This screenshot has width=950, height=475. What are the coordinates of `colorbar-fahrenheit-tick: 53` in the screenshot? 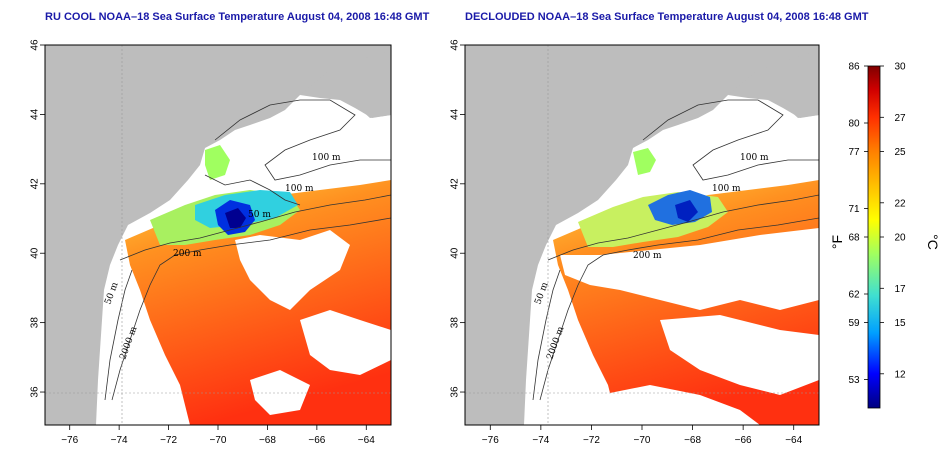 It's located at (854, 380).